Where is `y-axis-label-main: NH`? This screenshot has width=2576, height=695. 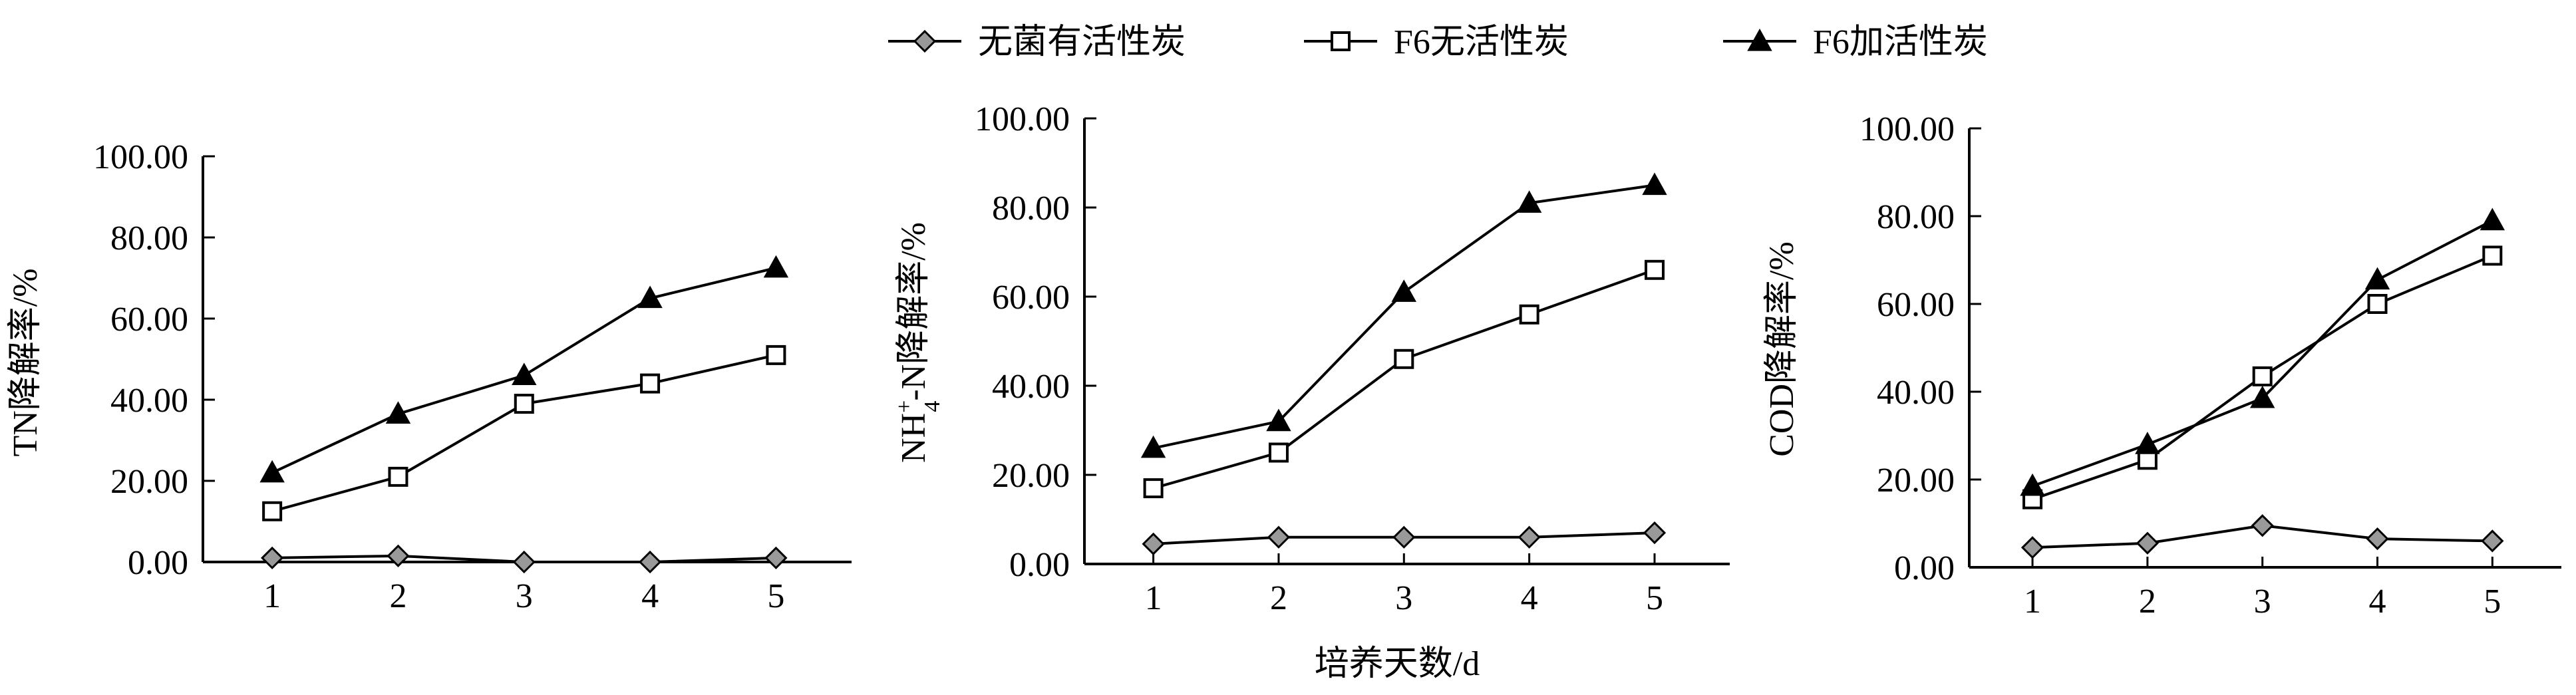
y-axis-label-main: NH is located at coordinates (914, 438).